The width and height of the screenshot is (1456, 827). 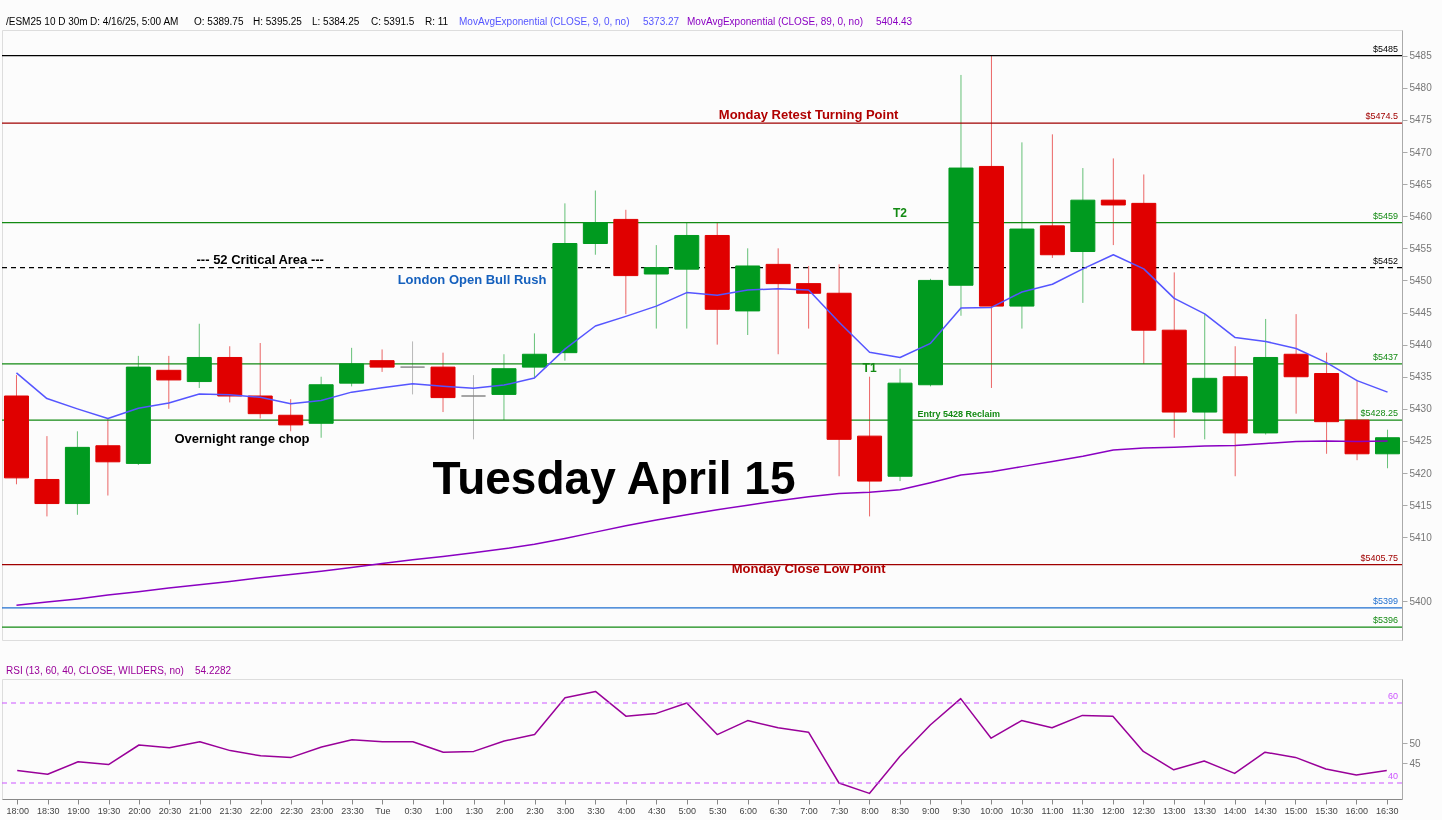 What do you see at coordinates (535, 810) in the screenshot?
I see `x-tick-label: 2:30` at bounding box center [535, 810].